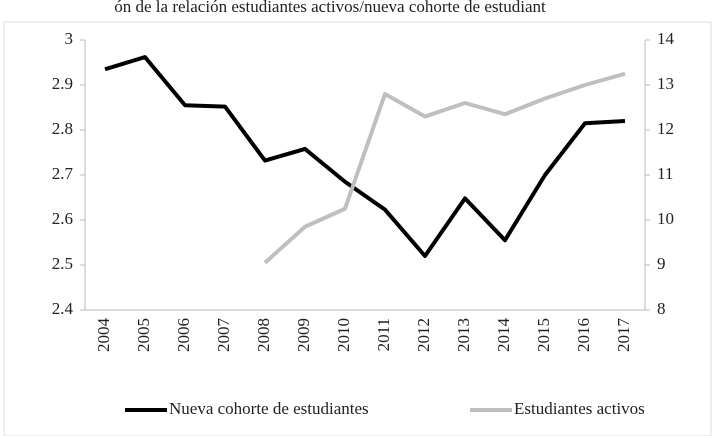 This screenshot has width=715, height=436. I want to click on x-tick-label: 2008, so click(263, 335).